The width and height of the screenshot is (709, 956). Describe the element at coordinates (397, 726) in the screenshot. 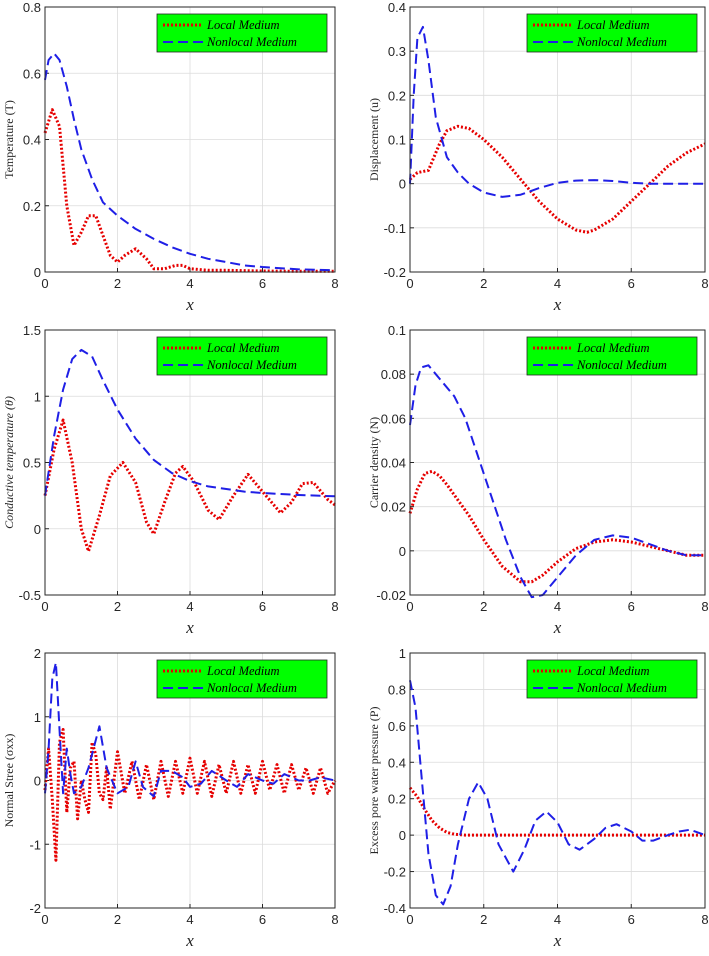

I see `y-tick-label: 0.6` at that location.